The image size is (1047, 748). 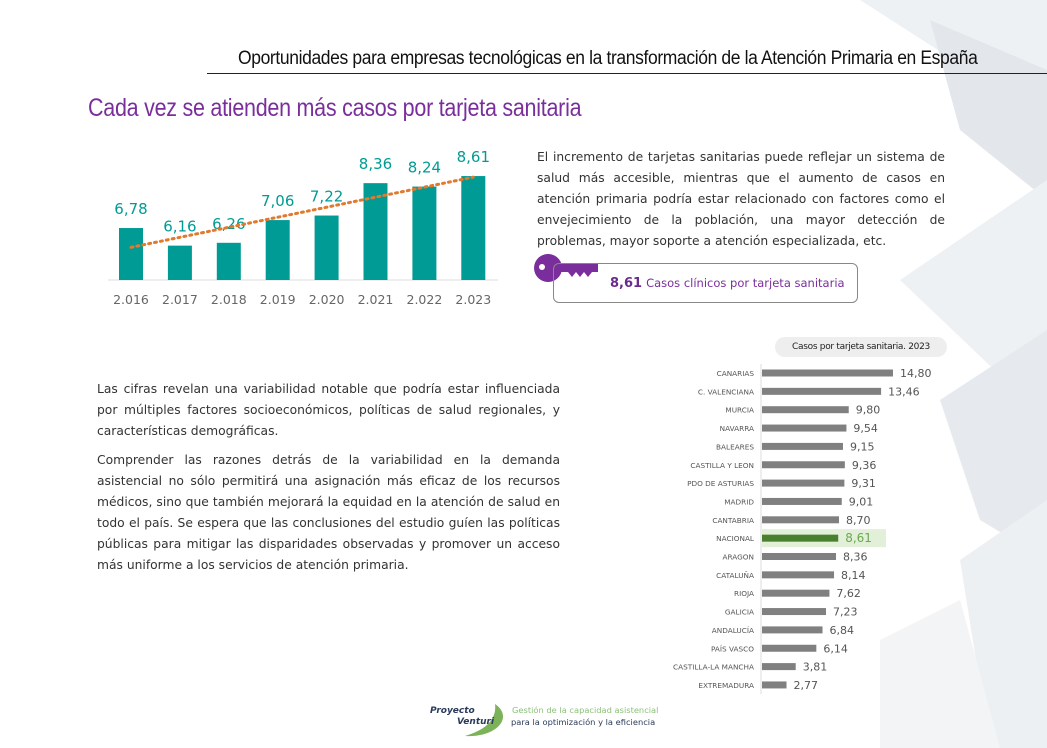 I want to click on bar-2.018, so click(x=228, y=261).